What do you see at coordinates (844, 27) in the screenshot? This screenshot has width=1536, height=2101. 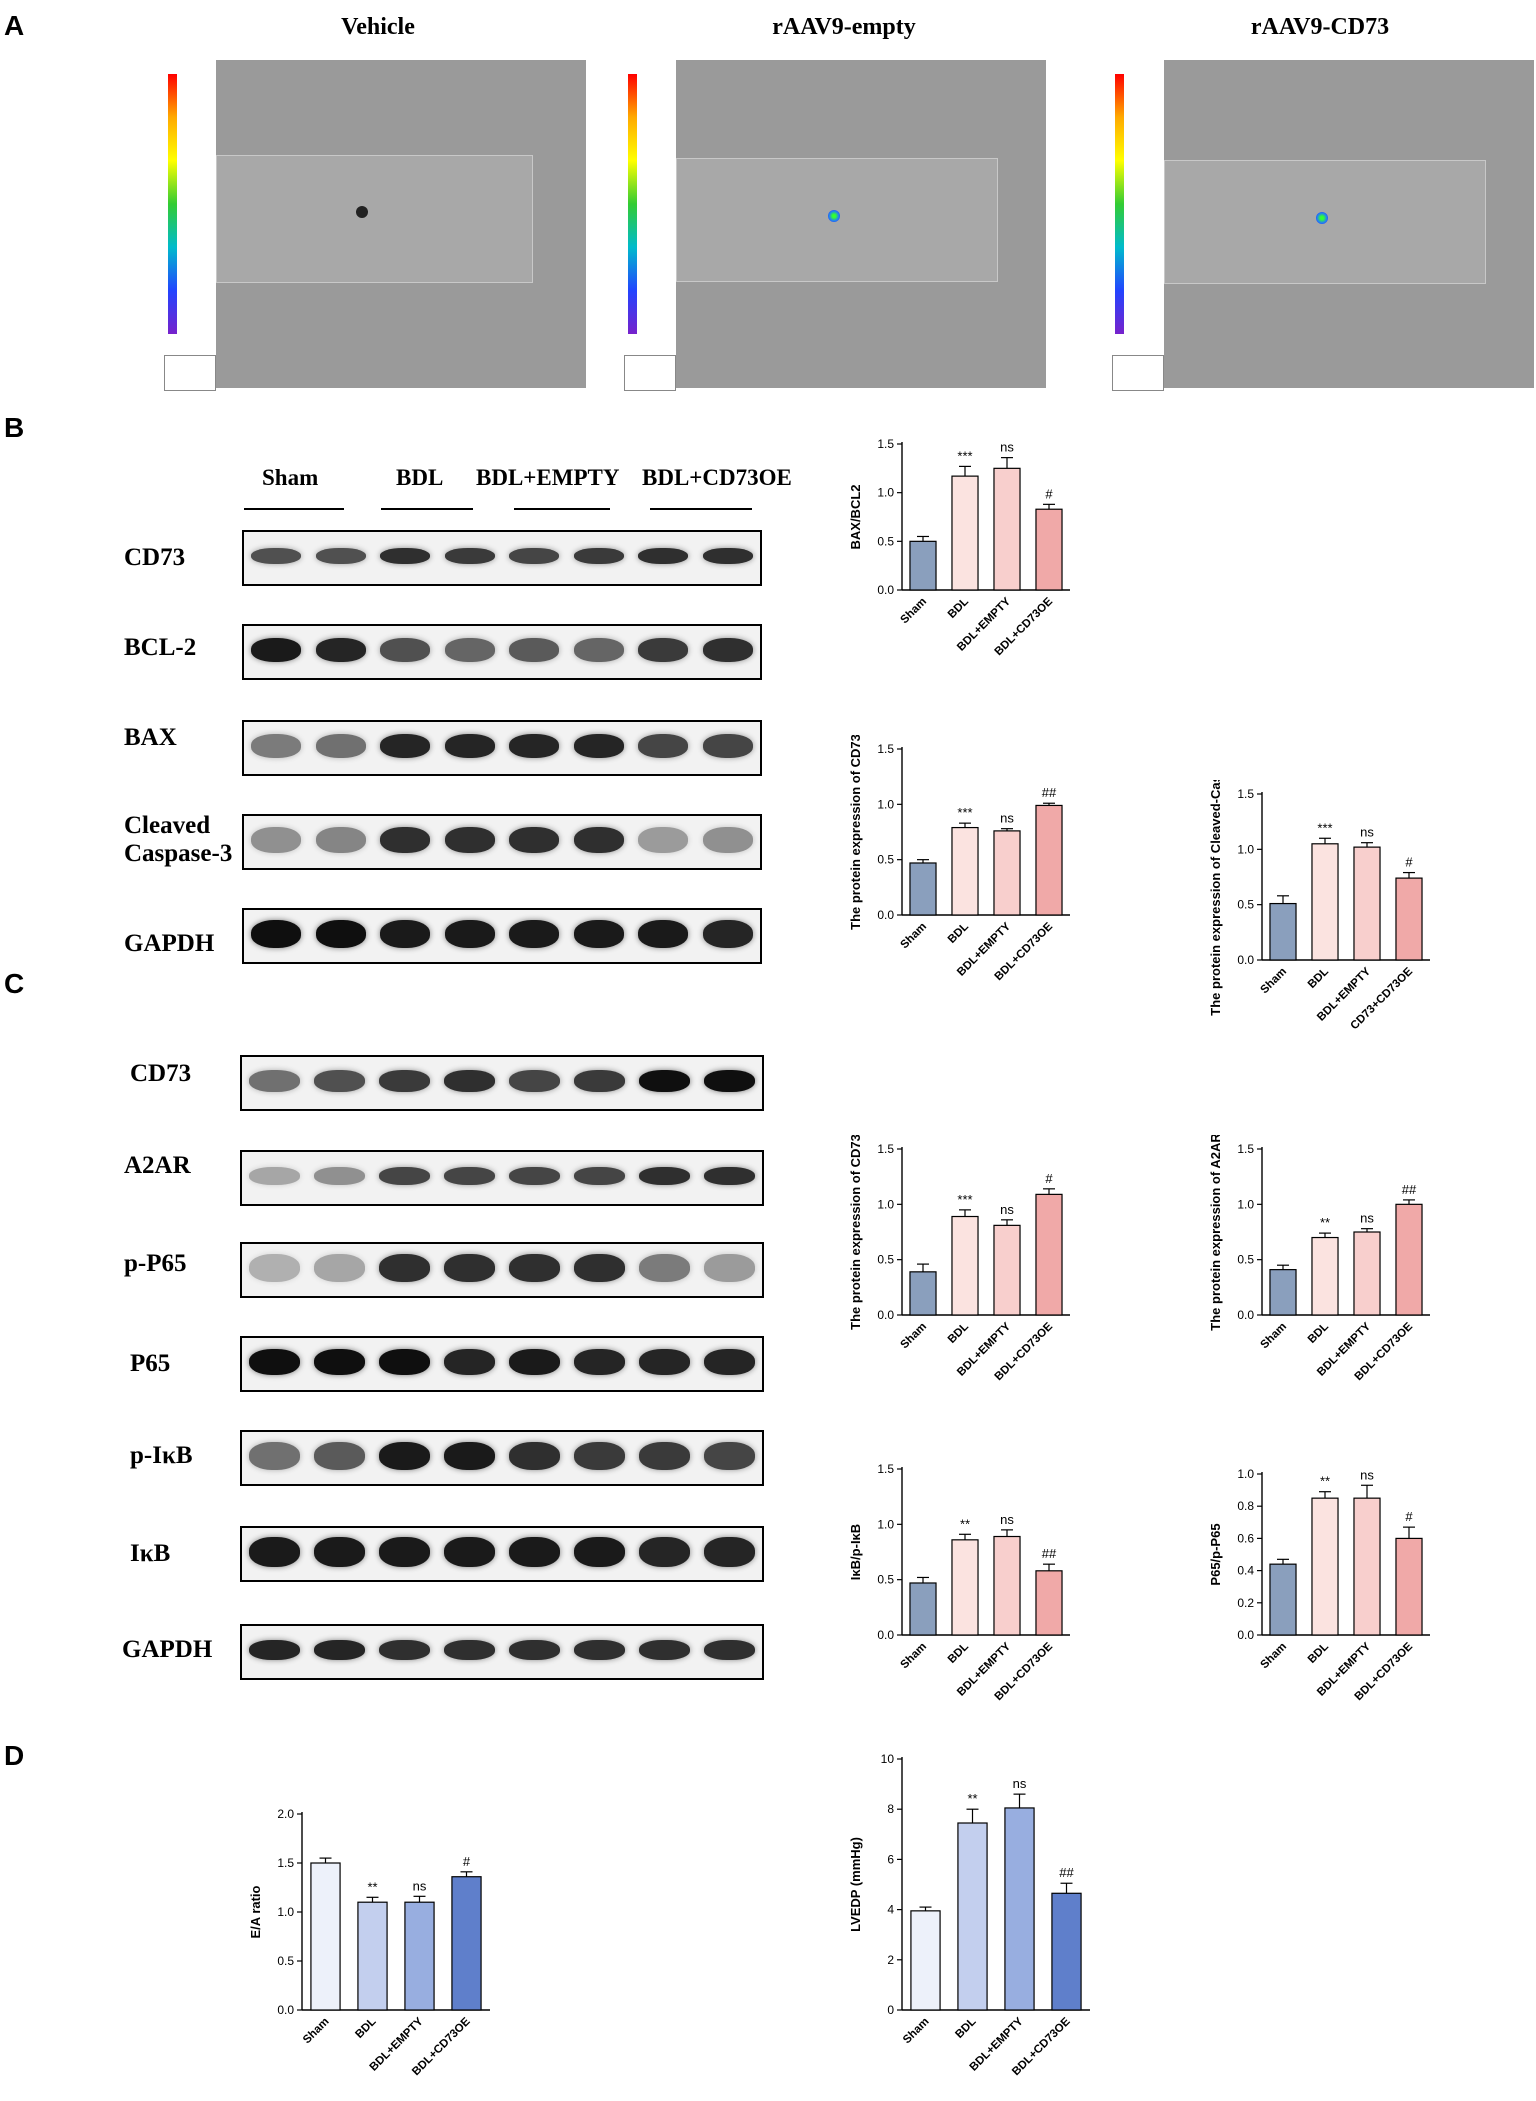 I see `image-title-rAAV9-empty: rAAV9-empty` at bounding box center [844, 27].